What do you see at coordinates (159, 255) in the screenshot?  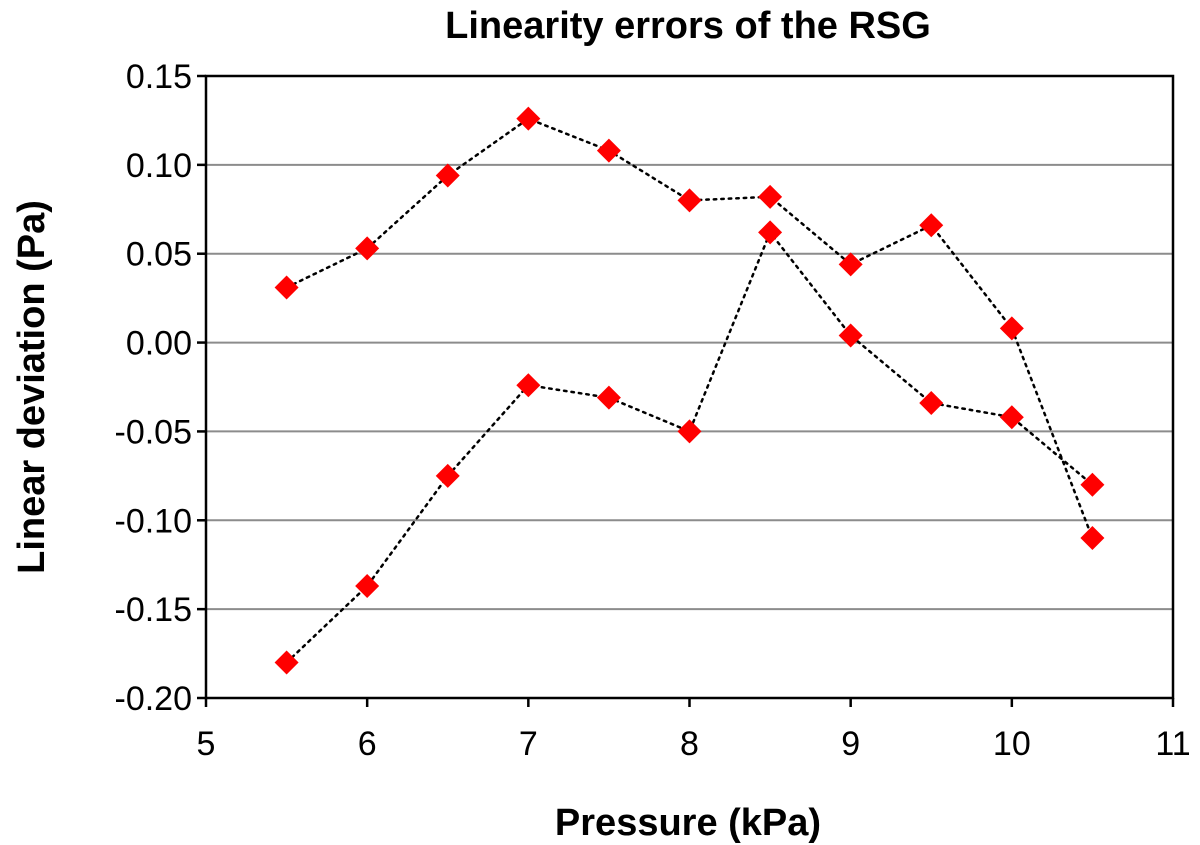 I see `y-tick-label: 0.05` at bounding box center [159, 255].